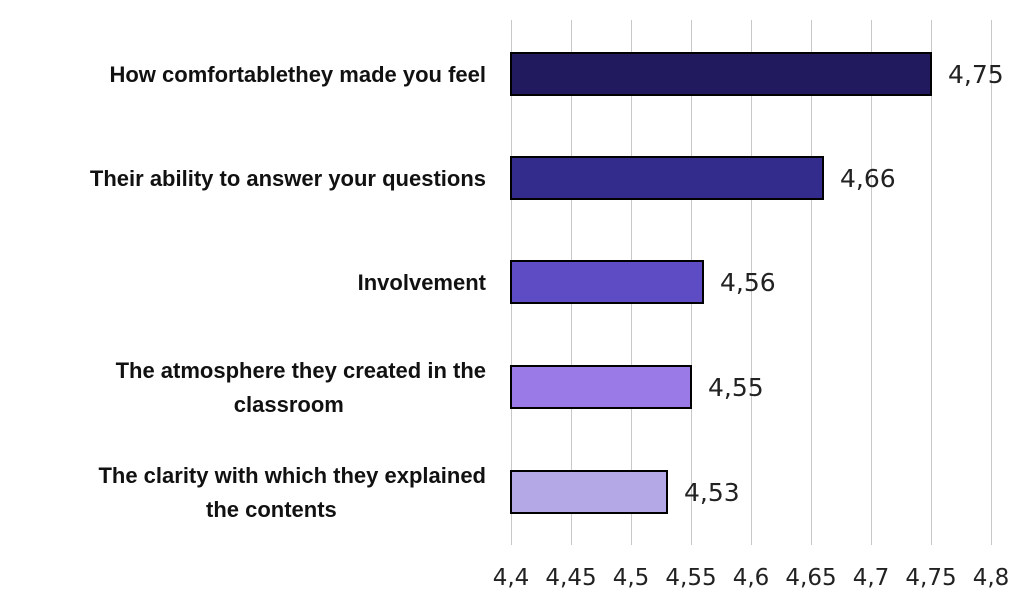  Describe the element at coordinates (289, 404) in the screenshot. I see `category-label: classroom` at that location.